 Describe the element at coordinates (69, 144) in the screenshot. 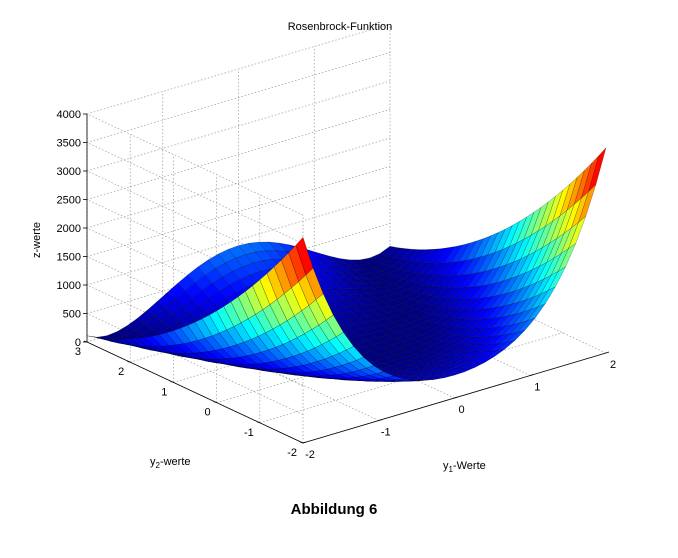

I see `z-tick-label: 3500` at that location.